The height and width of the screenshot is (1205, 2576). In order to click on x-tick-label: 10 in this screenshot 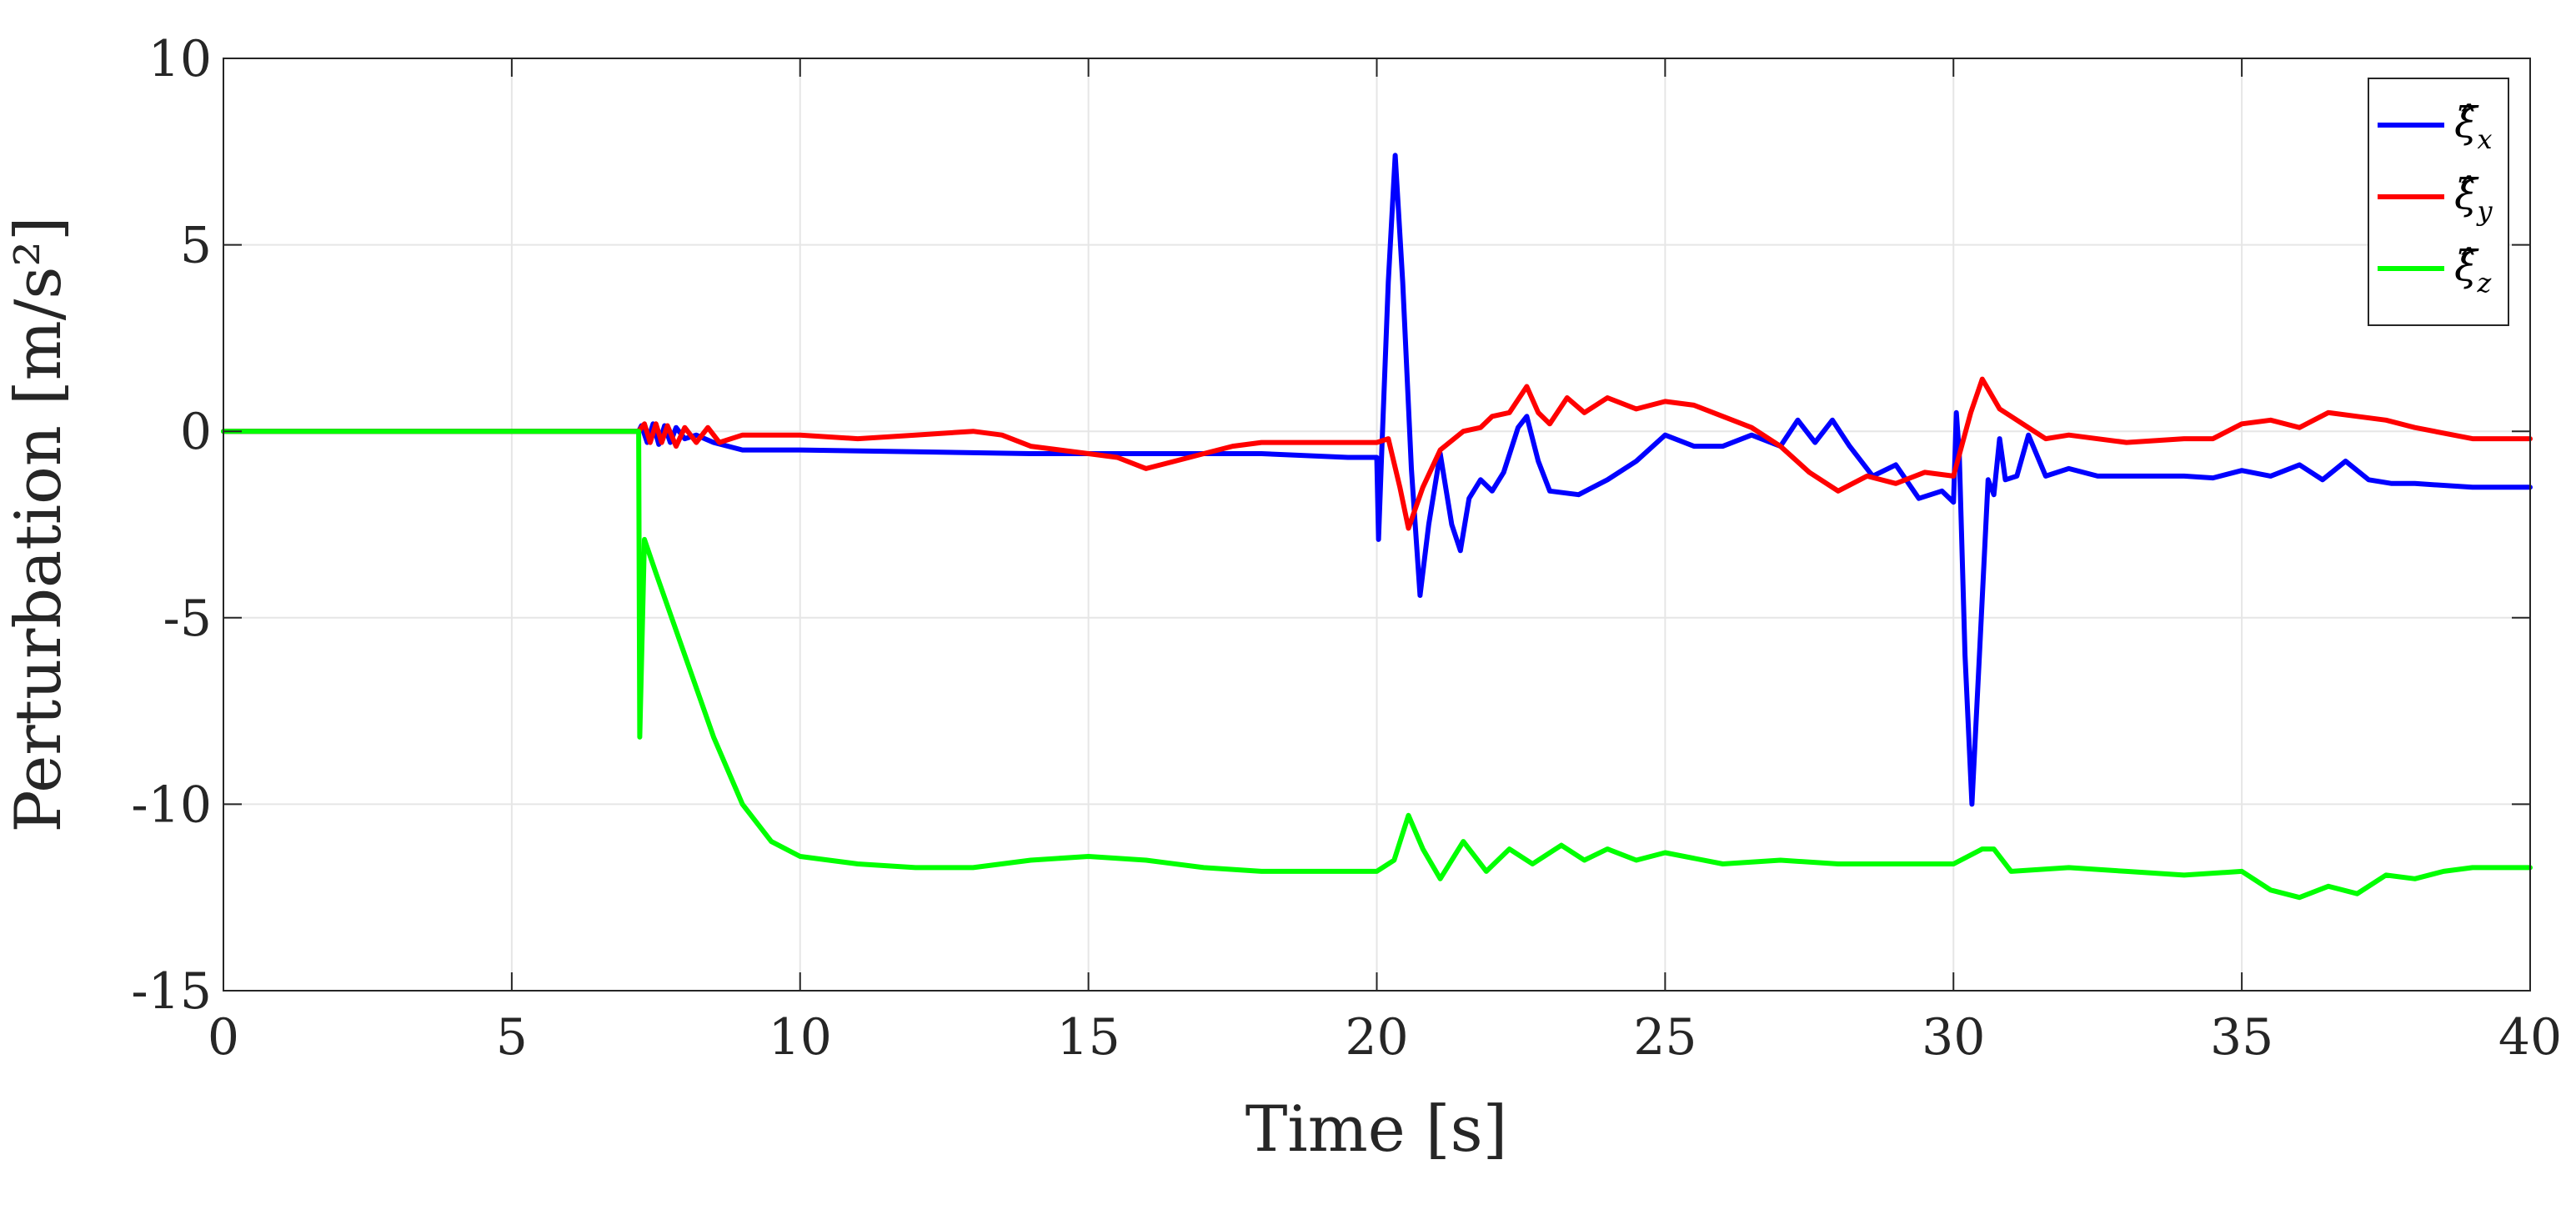, I will do `click(800, 1037)`.